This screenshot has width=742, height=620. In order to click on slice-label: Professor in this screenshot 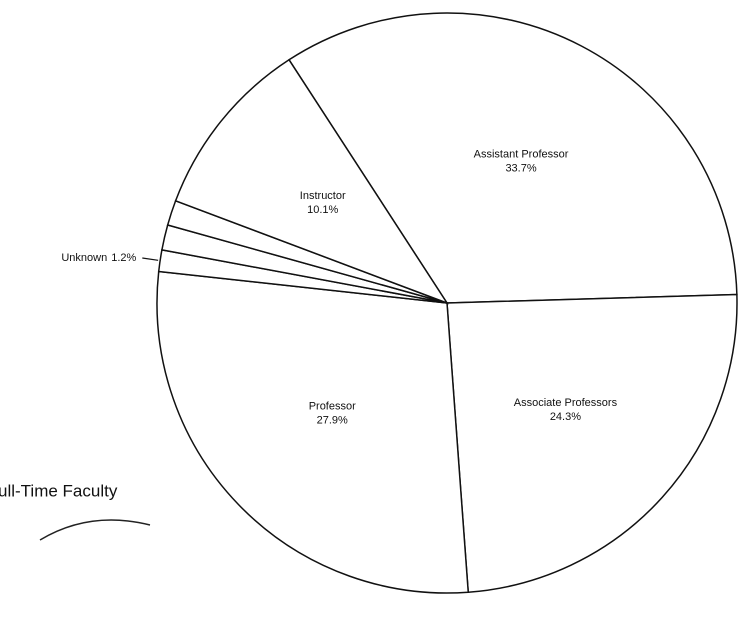, I will do `click(332, 407)`.